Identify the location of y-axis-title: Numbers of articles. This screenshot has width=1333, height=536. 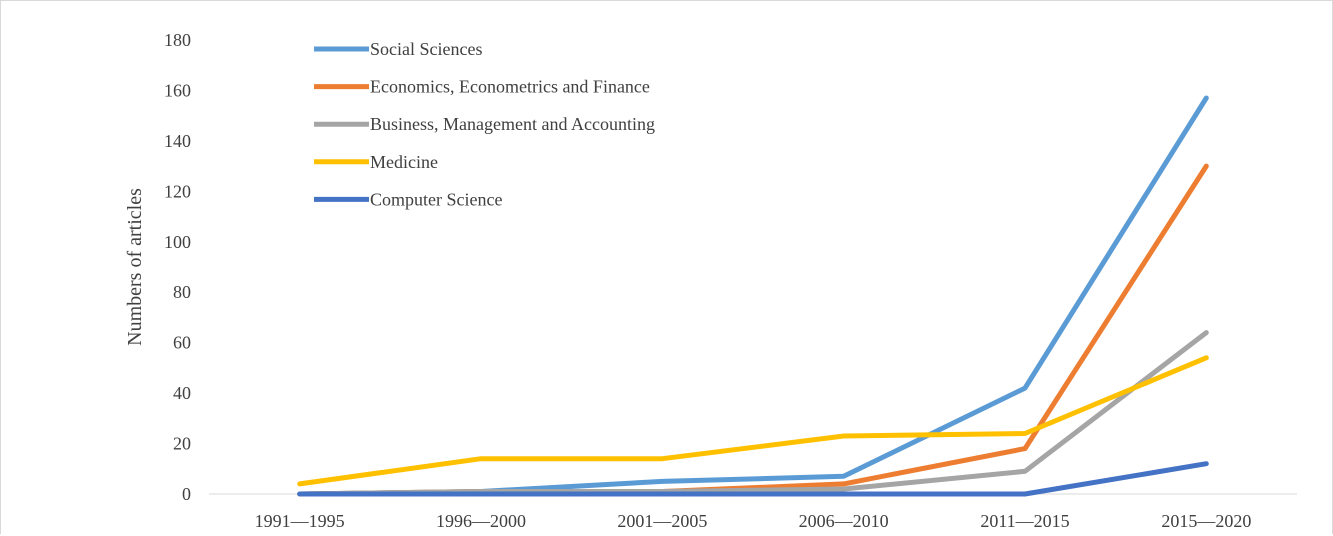
(135, 267).